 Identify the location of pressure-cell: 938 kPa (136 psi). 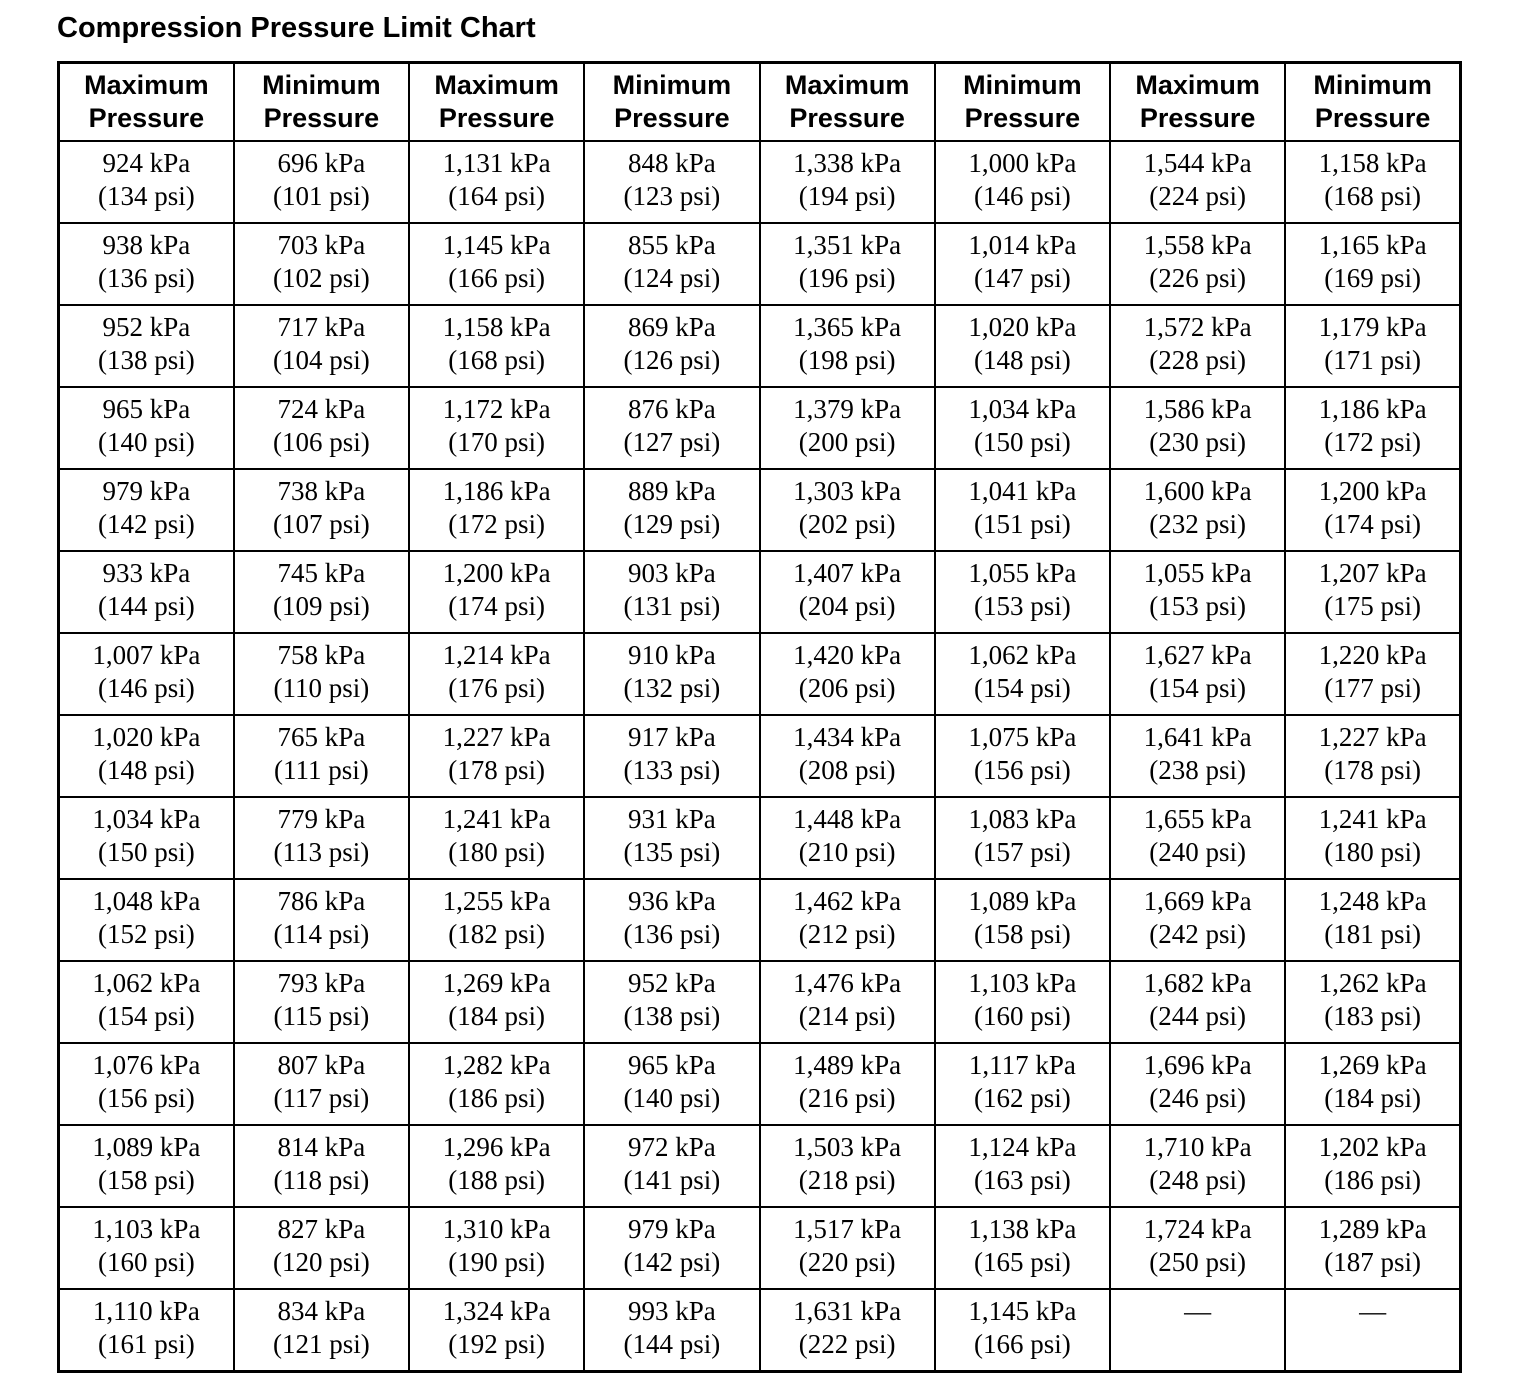
(146, 264).